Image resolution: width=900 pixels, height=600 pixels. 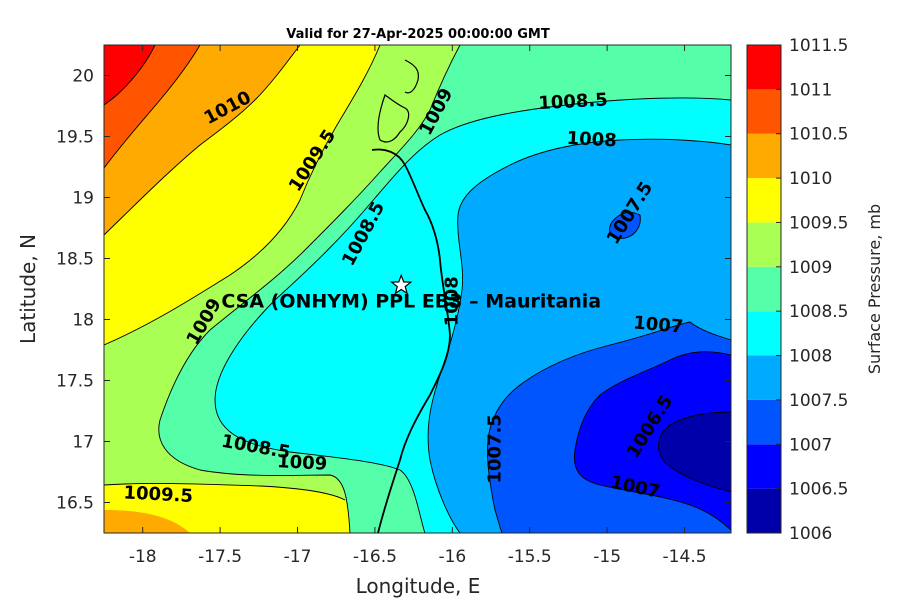 I want to click on colorbar-tick-label: 1010, so click(x=810, y=179).